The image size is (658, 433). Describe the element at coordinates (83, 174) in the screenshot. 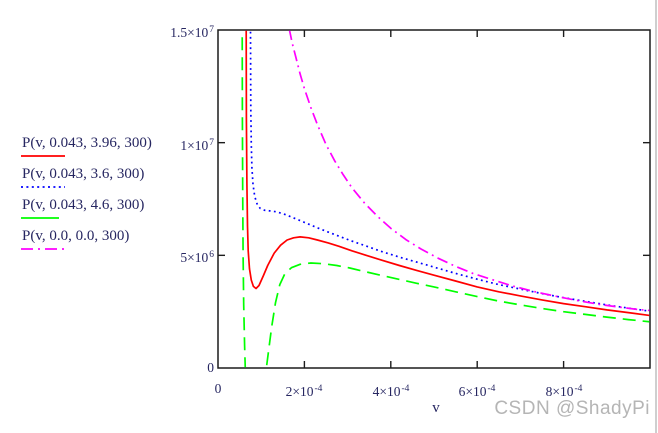

I see `legend-entry-label: P(v, 0.043, 3.6, 300)` at that location.